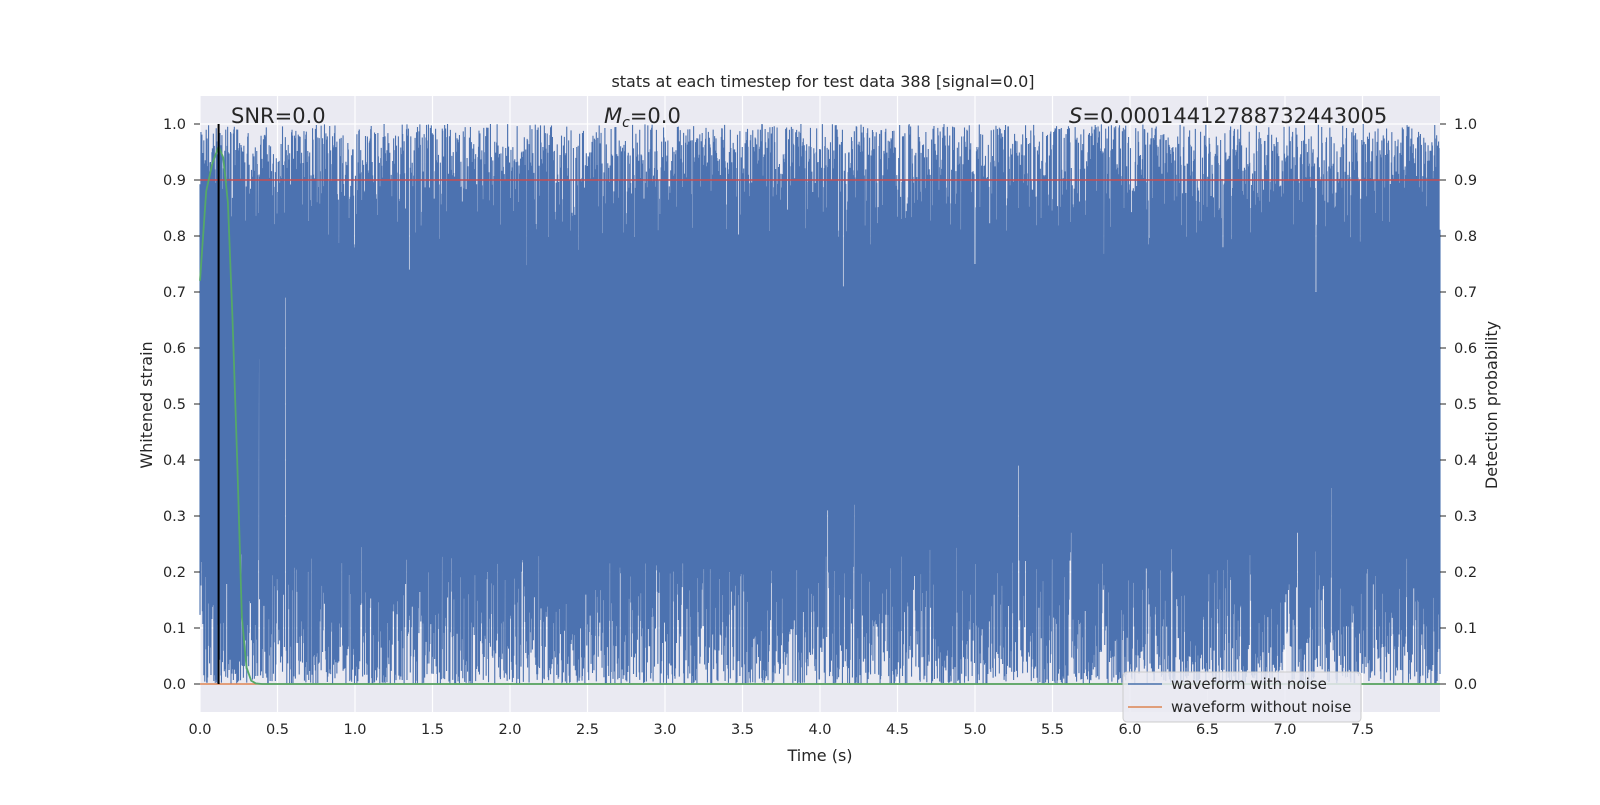  I want to click on y-tick-label-left: 0.6, so click(174, 349).